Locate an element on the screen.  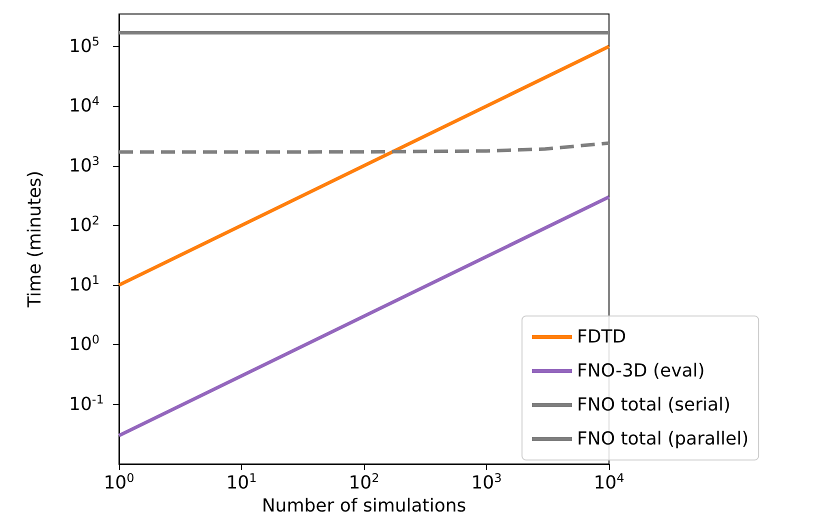
legend-label: FNO total (serial) is located at coordinates (654, 405).